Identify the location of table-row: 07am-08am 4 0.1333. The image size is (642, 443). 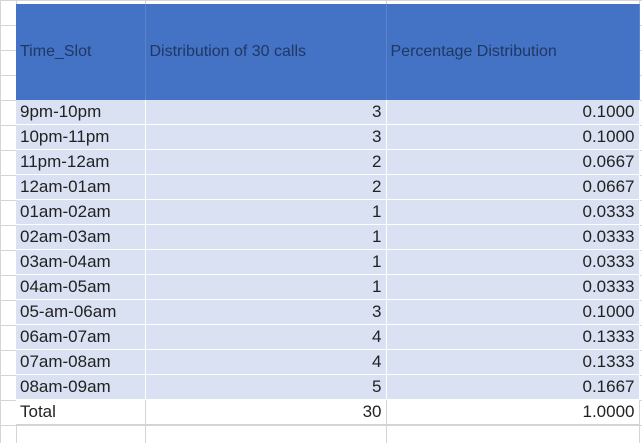
(328, 362).